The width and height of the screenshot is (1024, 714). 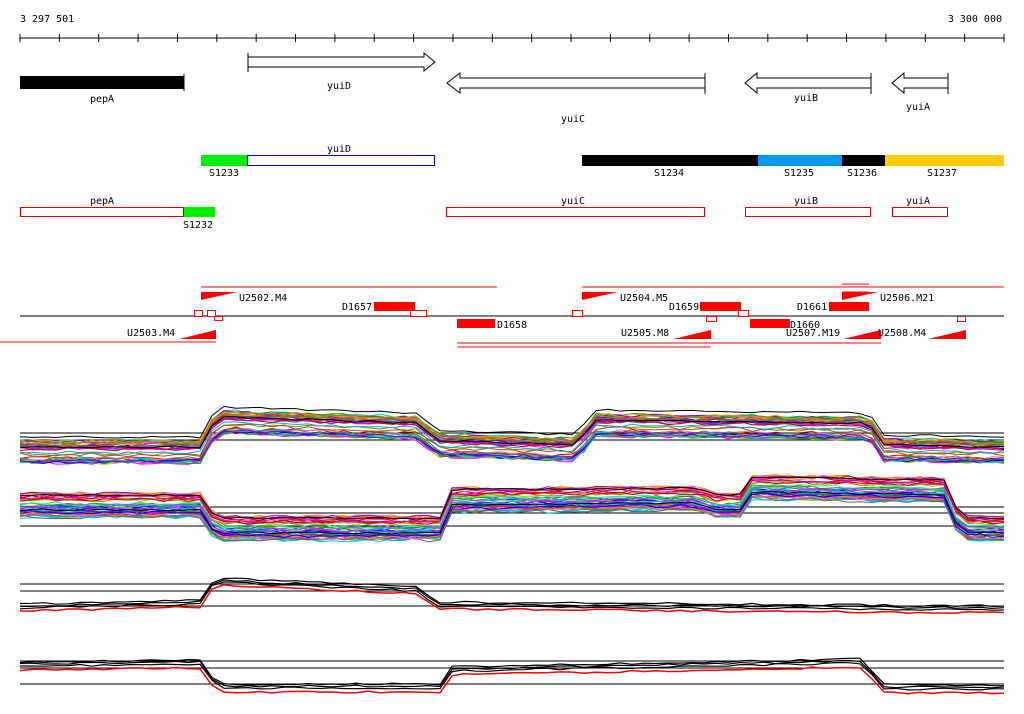 What do you see at coordinates (512, 28) in the screenshot?
I see `ruler: 3 297 501 3 300 000` at bounding box center [512, 28].